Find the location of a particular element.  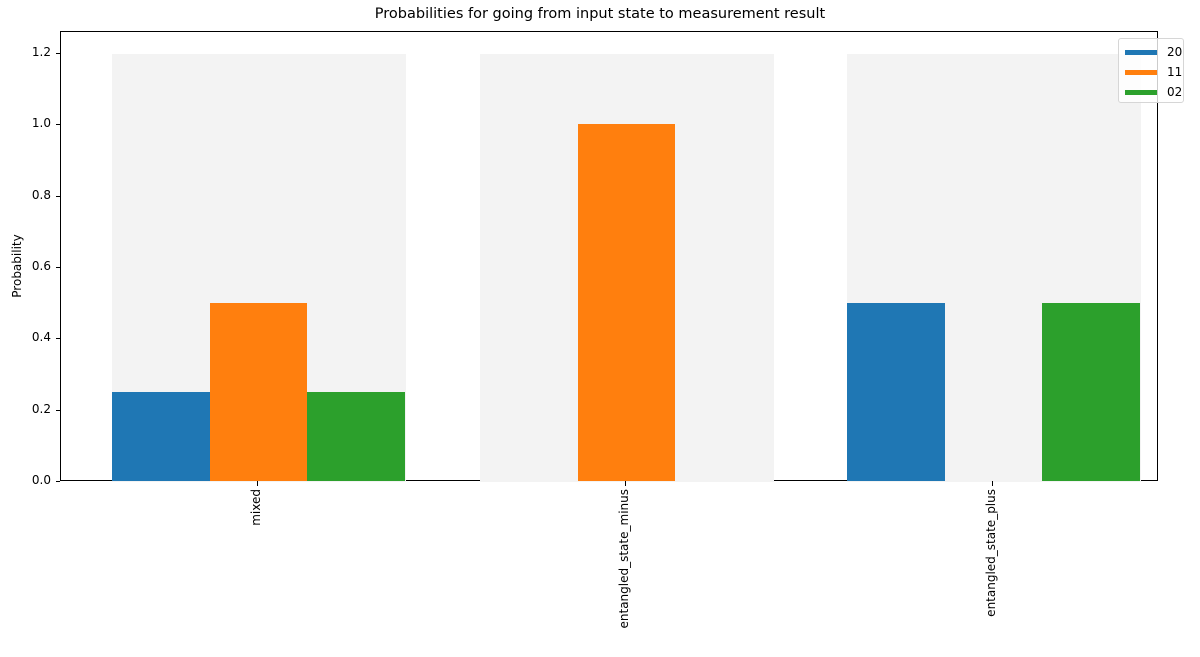

legend-item-20: 20 is located at coordinates (1153, 52).